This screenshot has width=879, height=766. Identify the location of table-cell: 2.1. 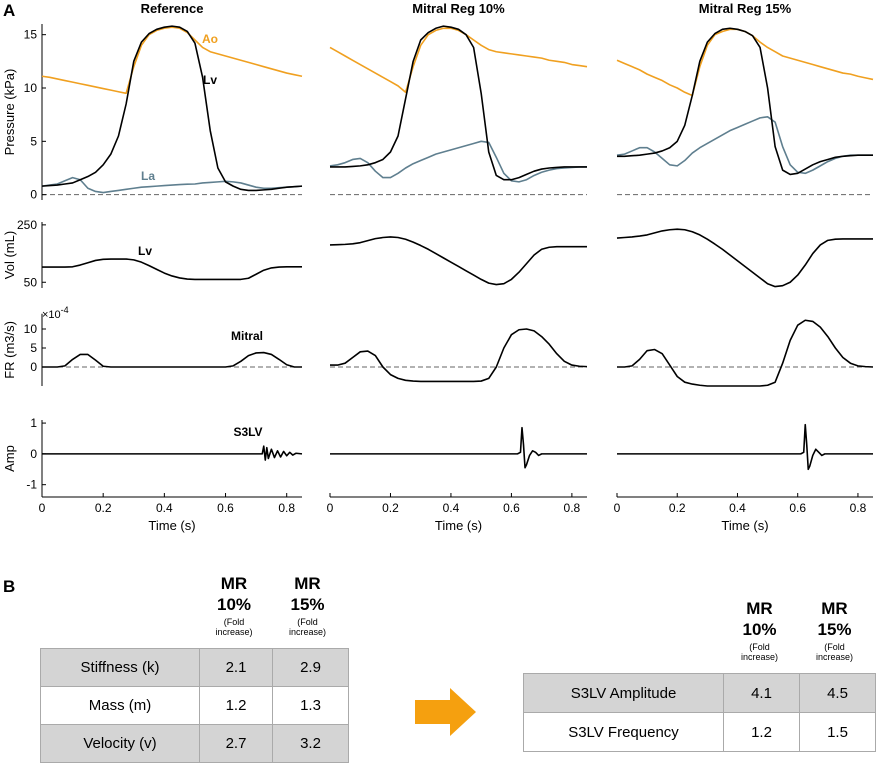
(236, 667).